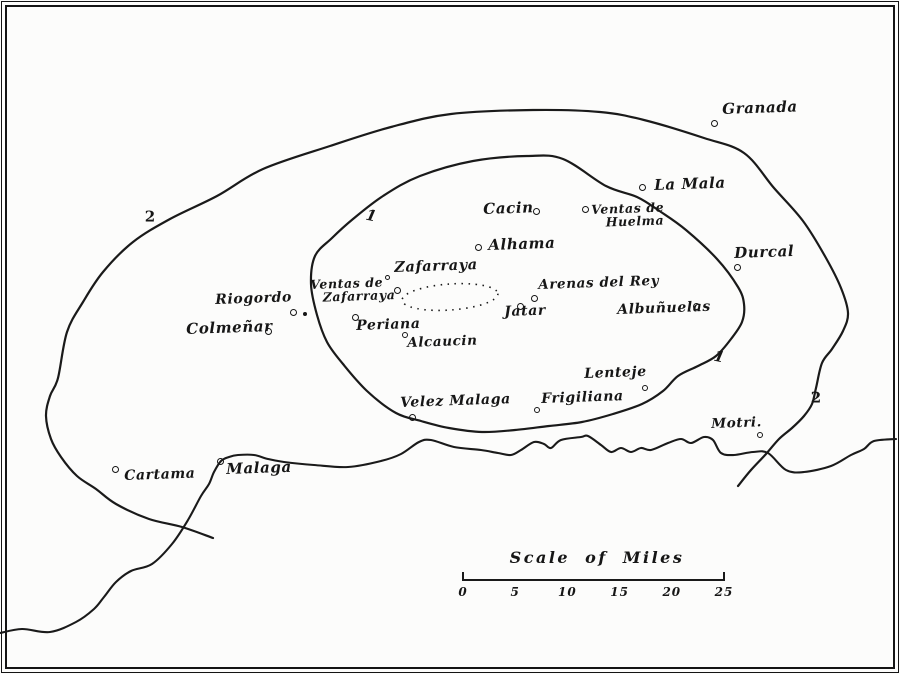 The width and height of the screenshot is (900, 674). What do you see at coordinates (220, 461) in the screenshot?
I see `malaga-marker` at bounding box center [220, 461].